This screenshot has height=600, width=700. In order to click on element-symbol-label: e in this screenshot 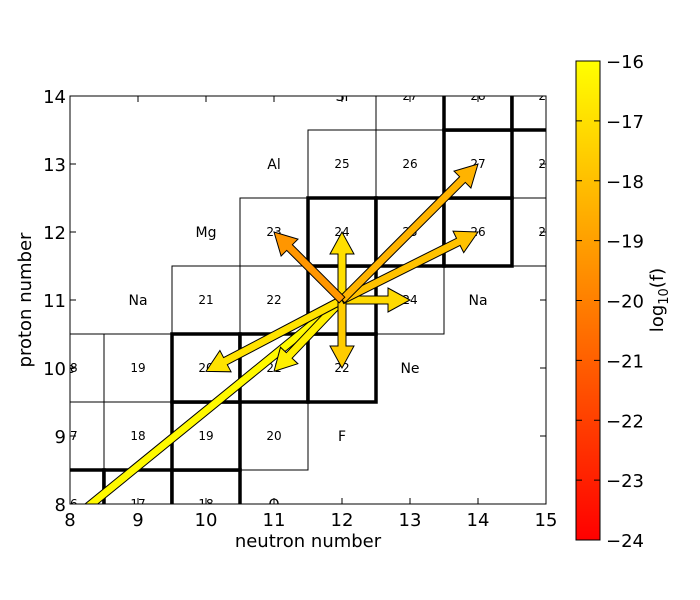, I will do `click(70, 369)`.